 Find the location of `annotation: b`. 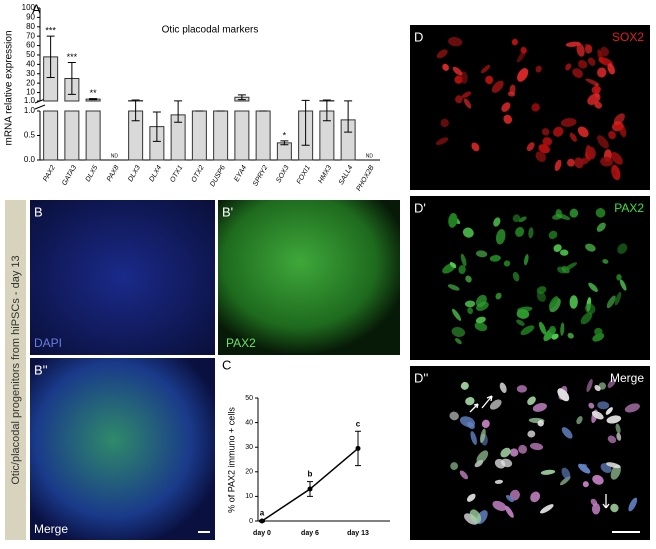

annotation: b is located at coordinates (310, 474).